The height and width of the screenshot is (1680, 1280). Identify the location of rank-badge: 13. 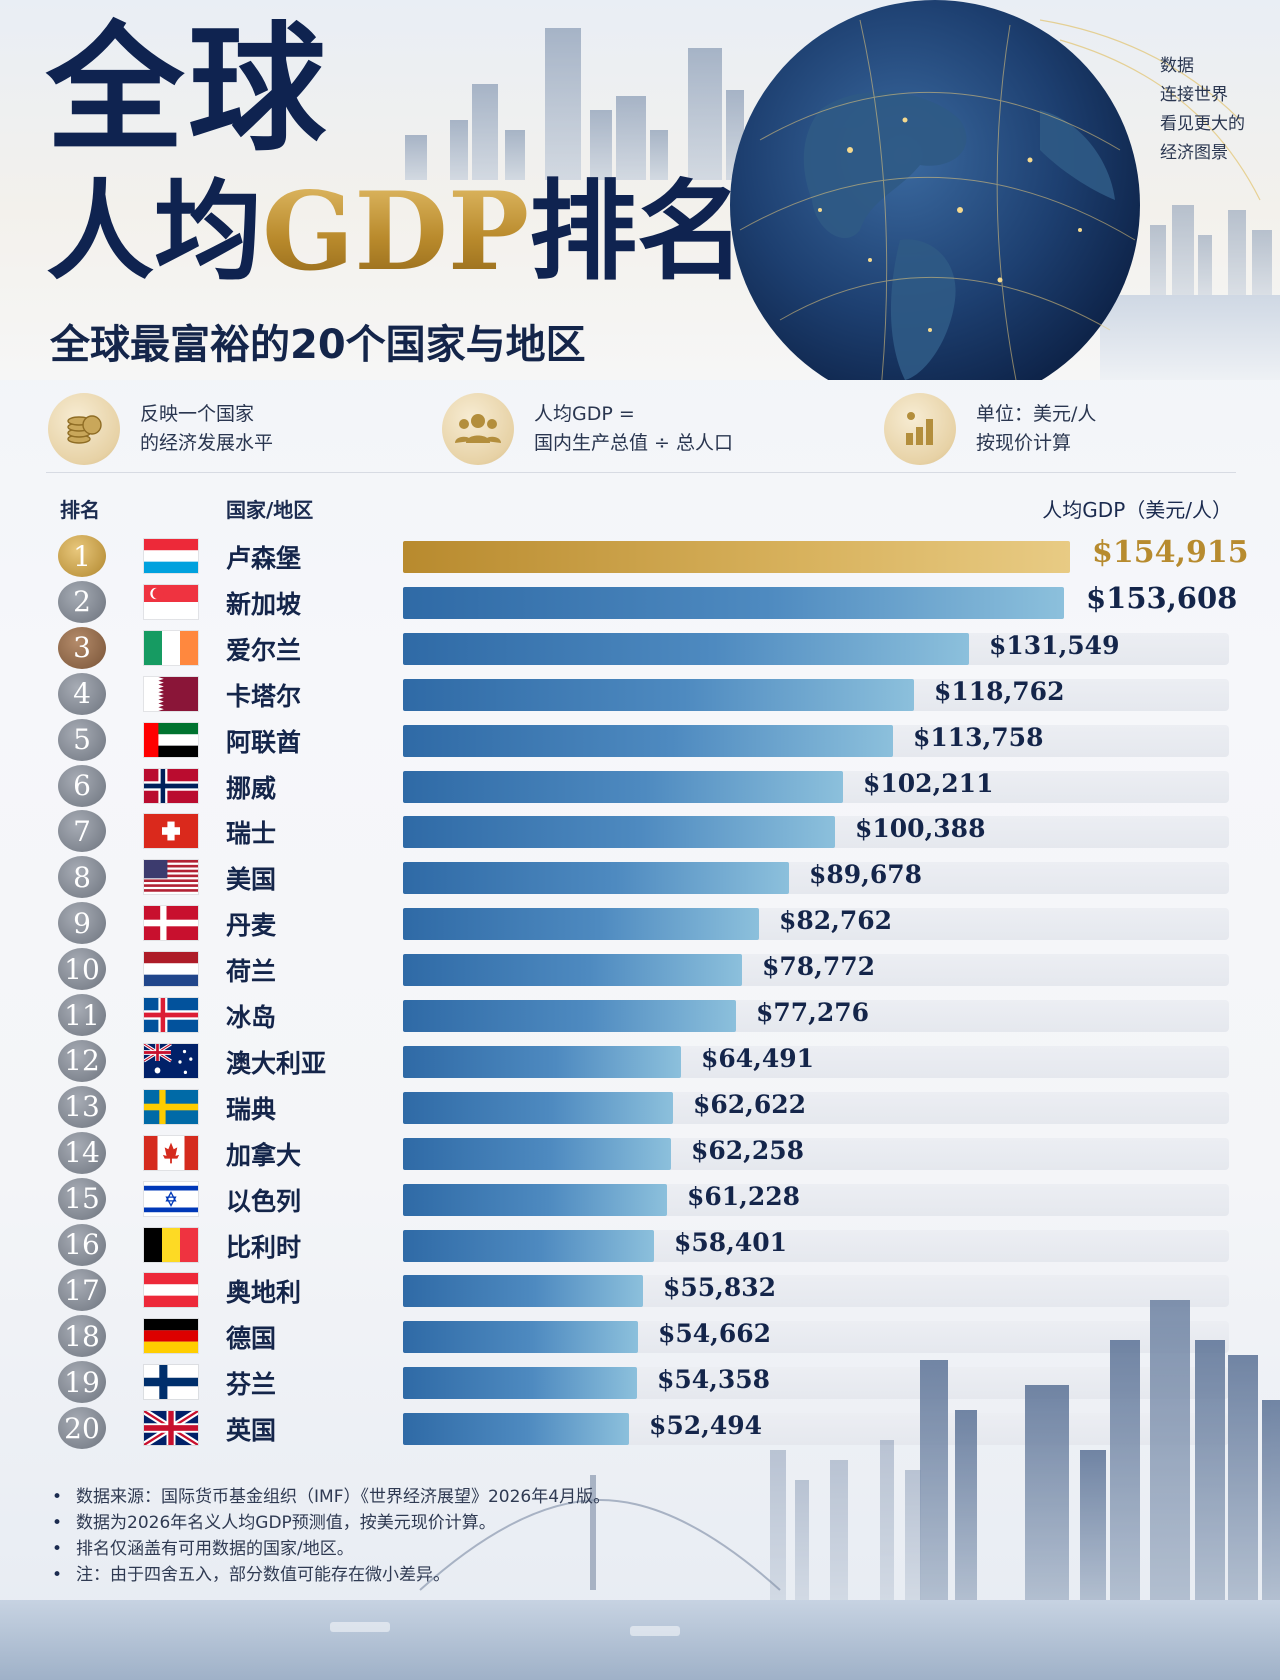
(82, 1106).